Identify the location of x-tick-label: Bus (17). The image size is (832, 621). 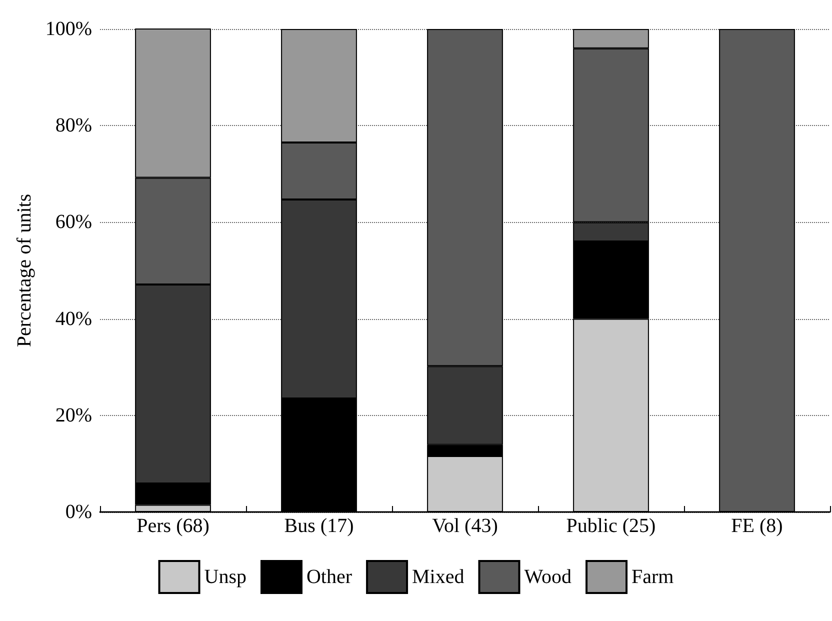
(319, 526).